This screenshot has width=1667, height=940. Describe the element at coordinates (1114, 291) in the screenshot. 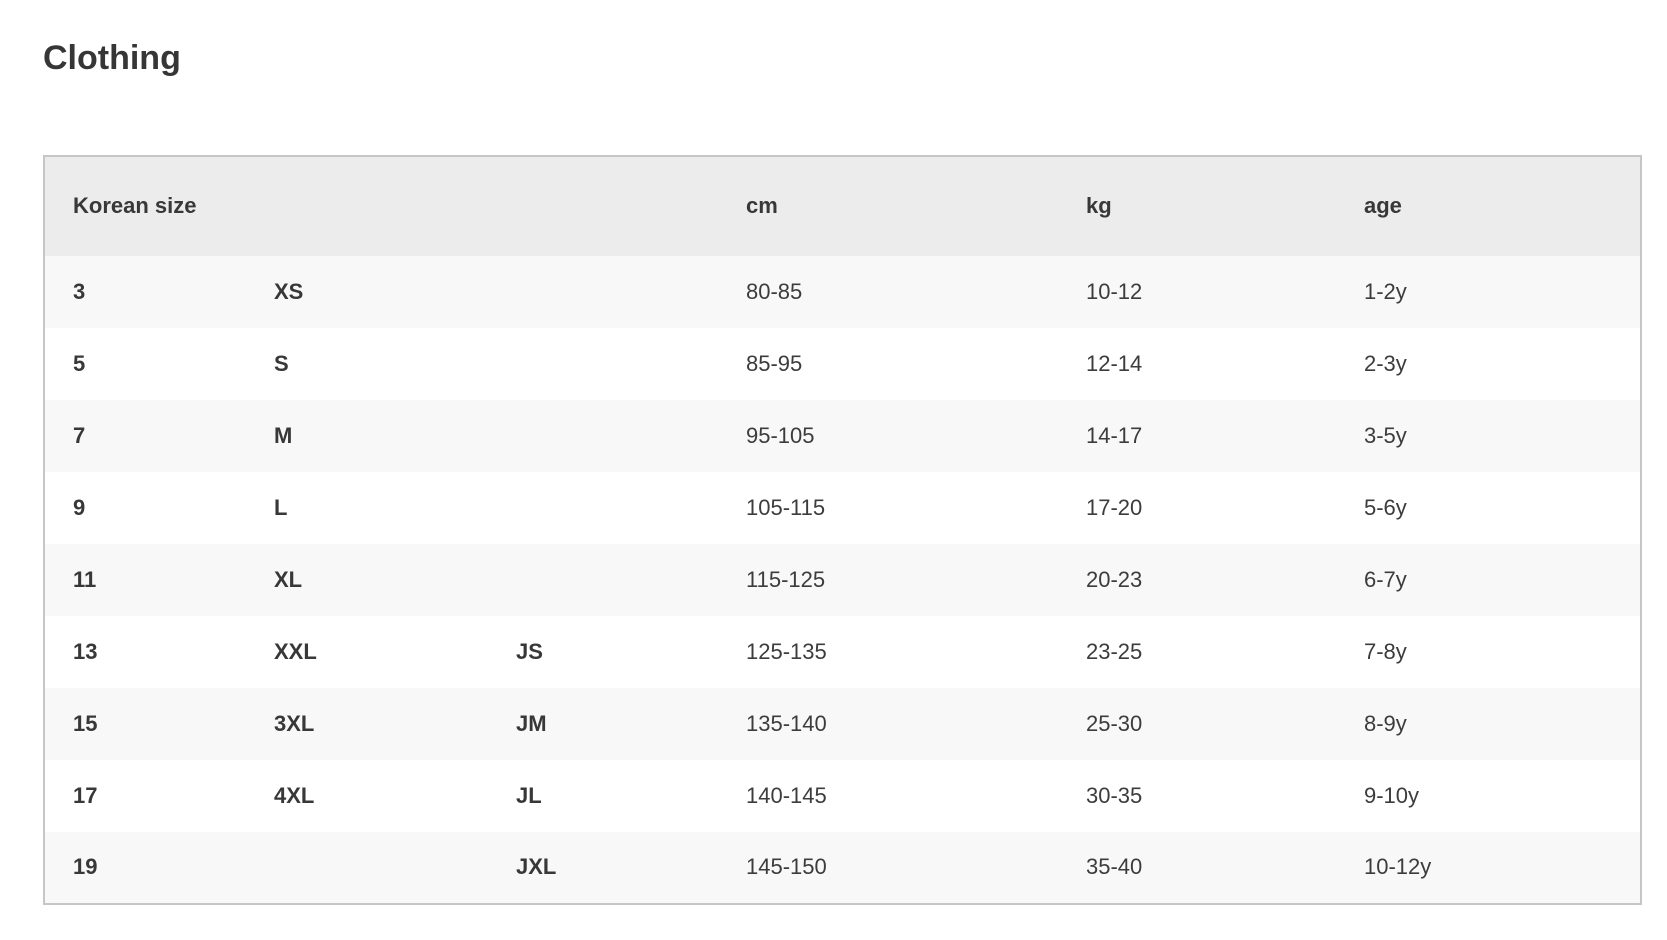

I see `cell-kg: 10-12` at that location.